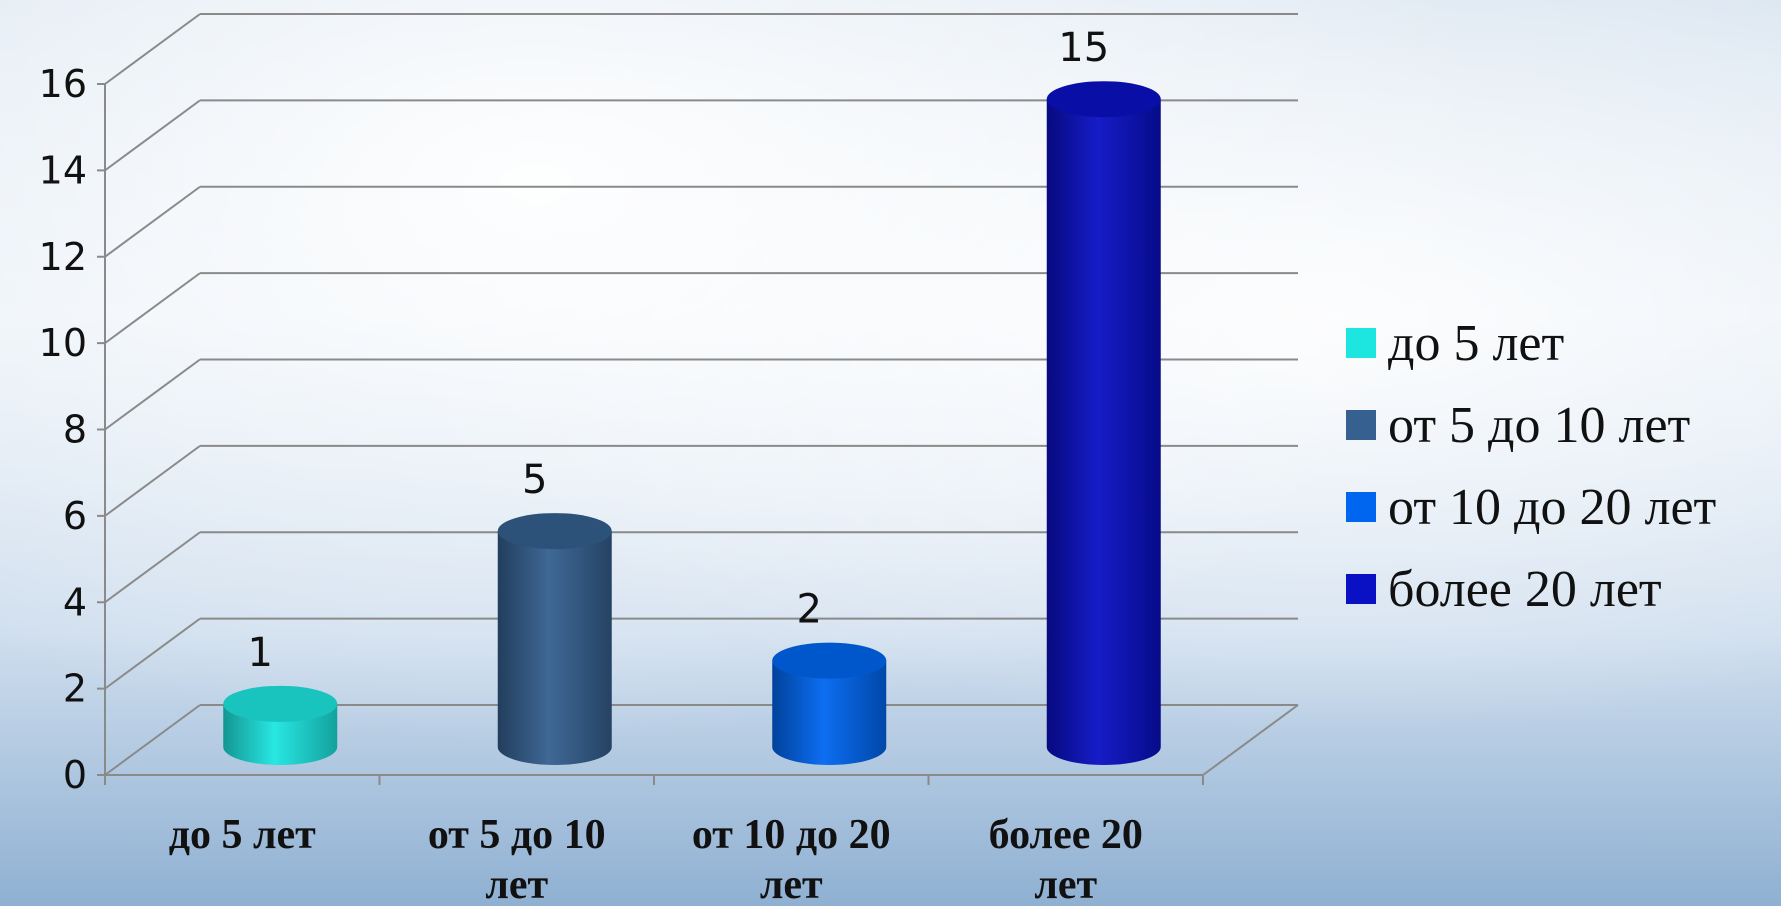  What do you see at coordinates (1083, 48) in the screenshot?
I see `data-label: 15` at bounding box center [1083, 48].